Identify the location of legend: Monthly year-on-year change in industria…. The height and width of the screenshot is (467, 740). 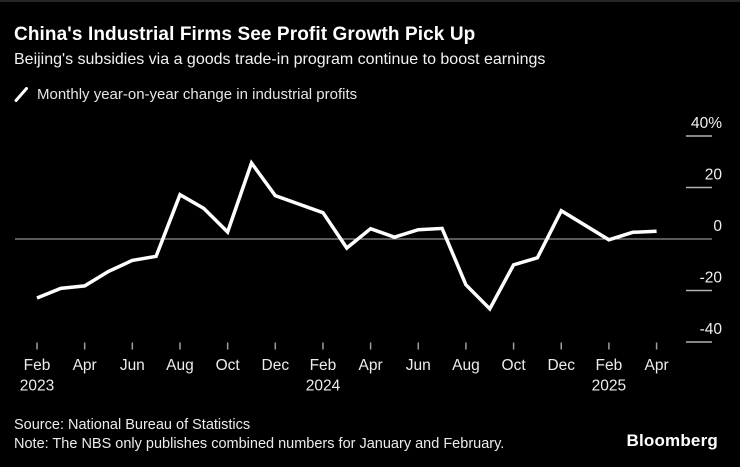
(185, 94).